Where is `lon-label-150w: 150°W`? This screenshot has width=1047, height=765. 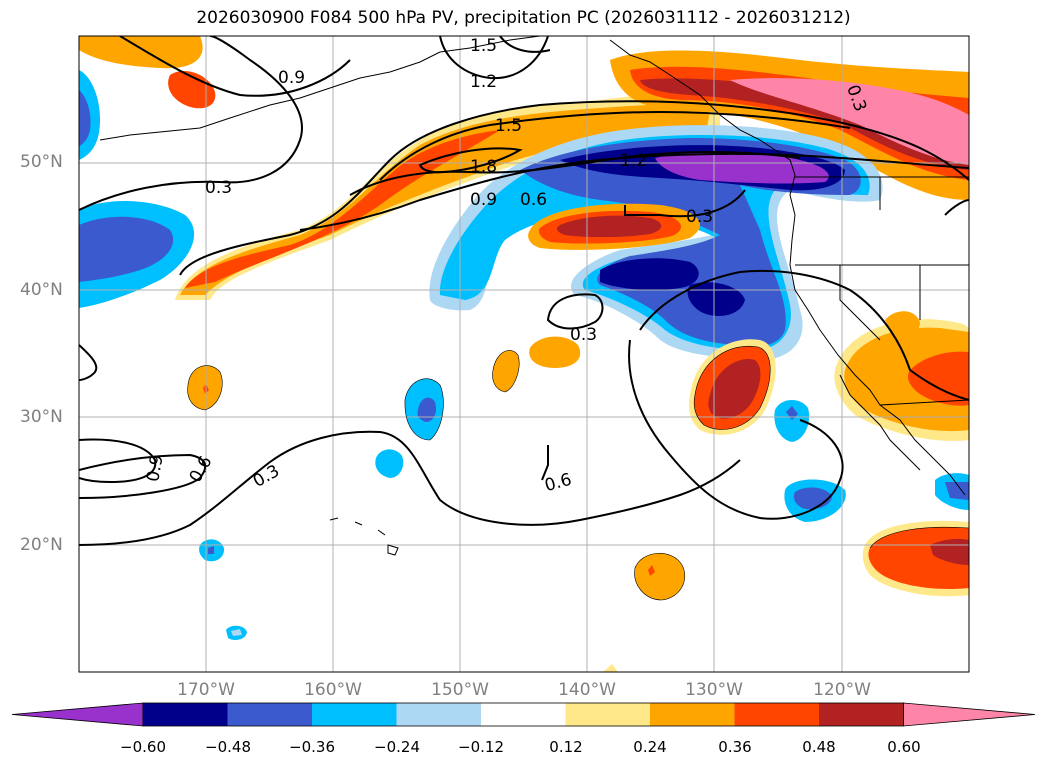
lon-label-150w: 150°W is located at coordinates (460, 690).